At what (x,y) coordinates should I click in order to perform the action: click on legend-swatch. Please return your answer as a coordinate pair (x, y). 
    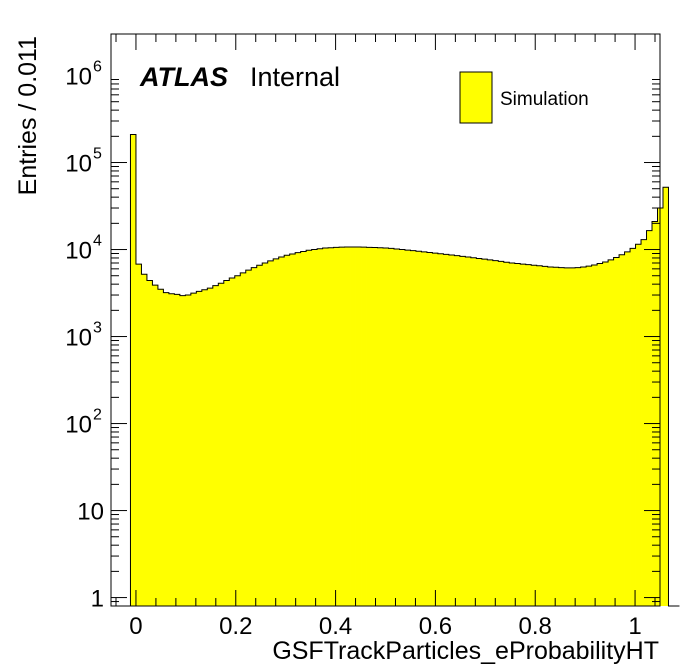
    Looking at the image, I should click on (476, 97).